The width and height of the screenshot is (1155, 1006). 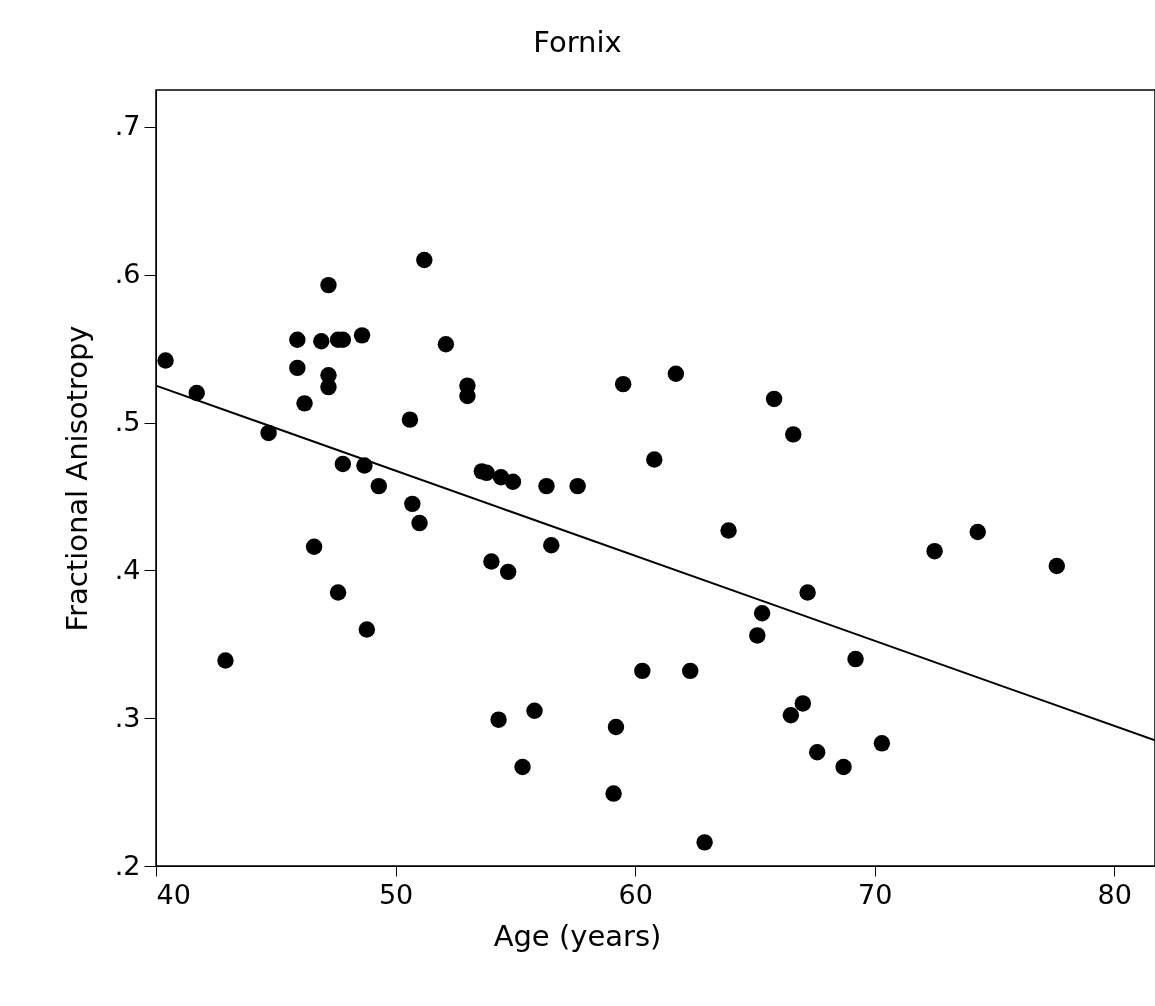 What do you see at coordinates (127, 865) in the screenshot?
I see `y-tick-label: .2` at bounding box center [127, 865].